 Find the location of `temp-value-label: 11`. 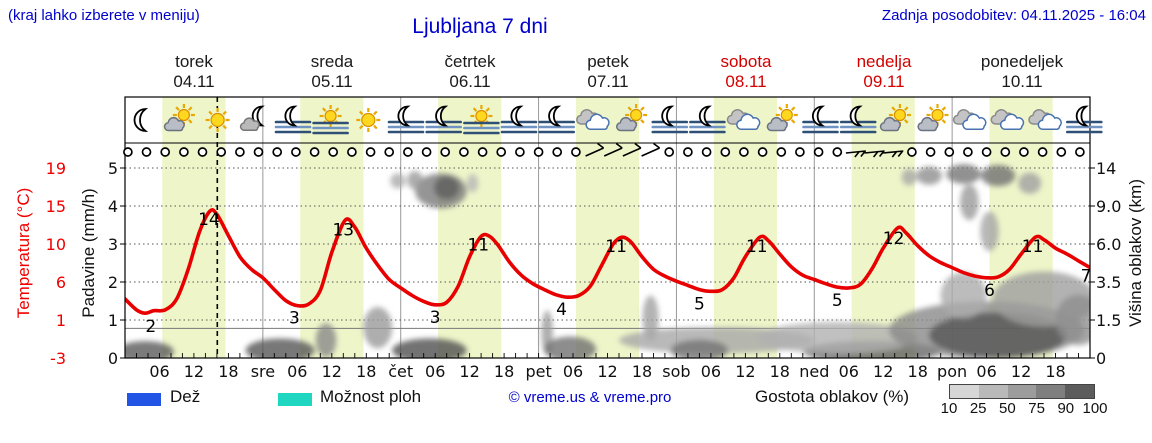

temp-value-label: 11 is located at coordinates (757, 247).